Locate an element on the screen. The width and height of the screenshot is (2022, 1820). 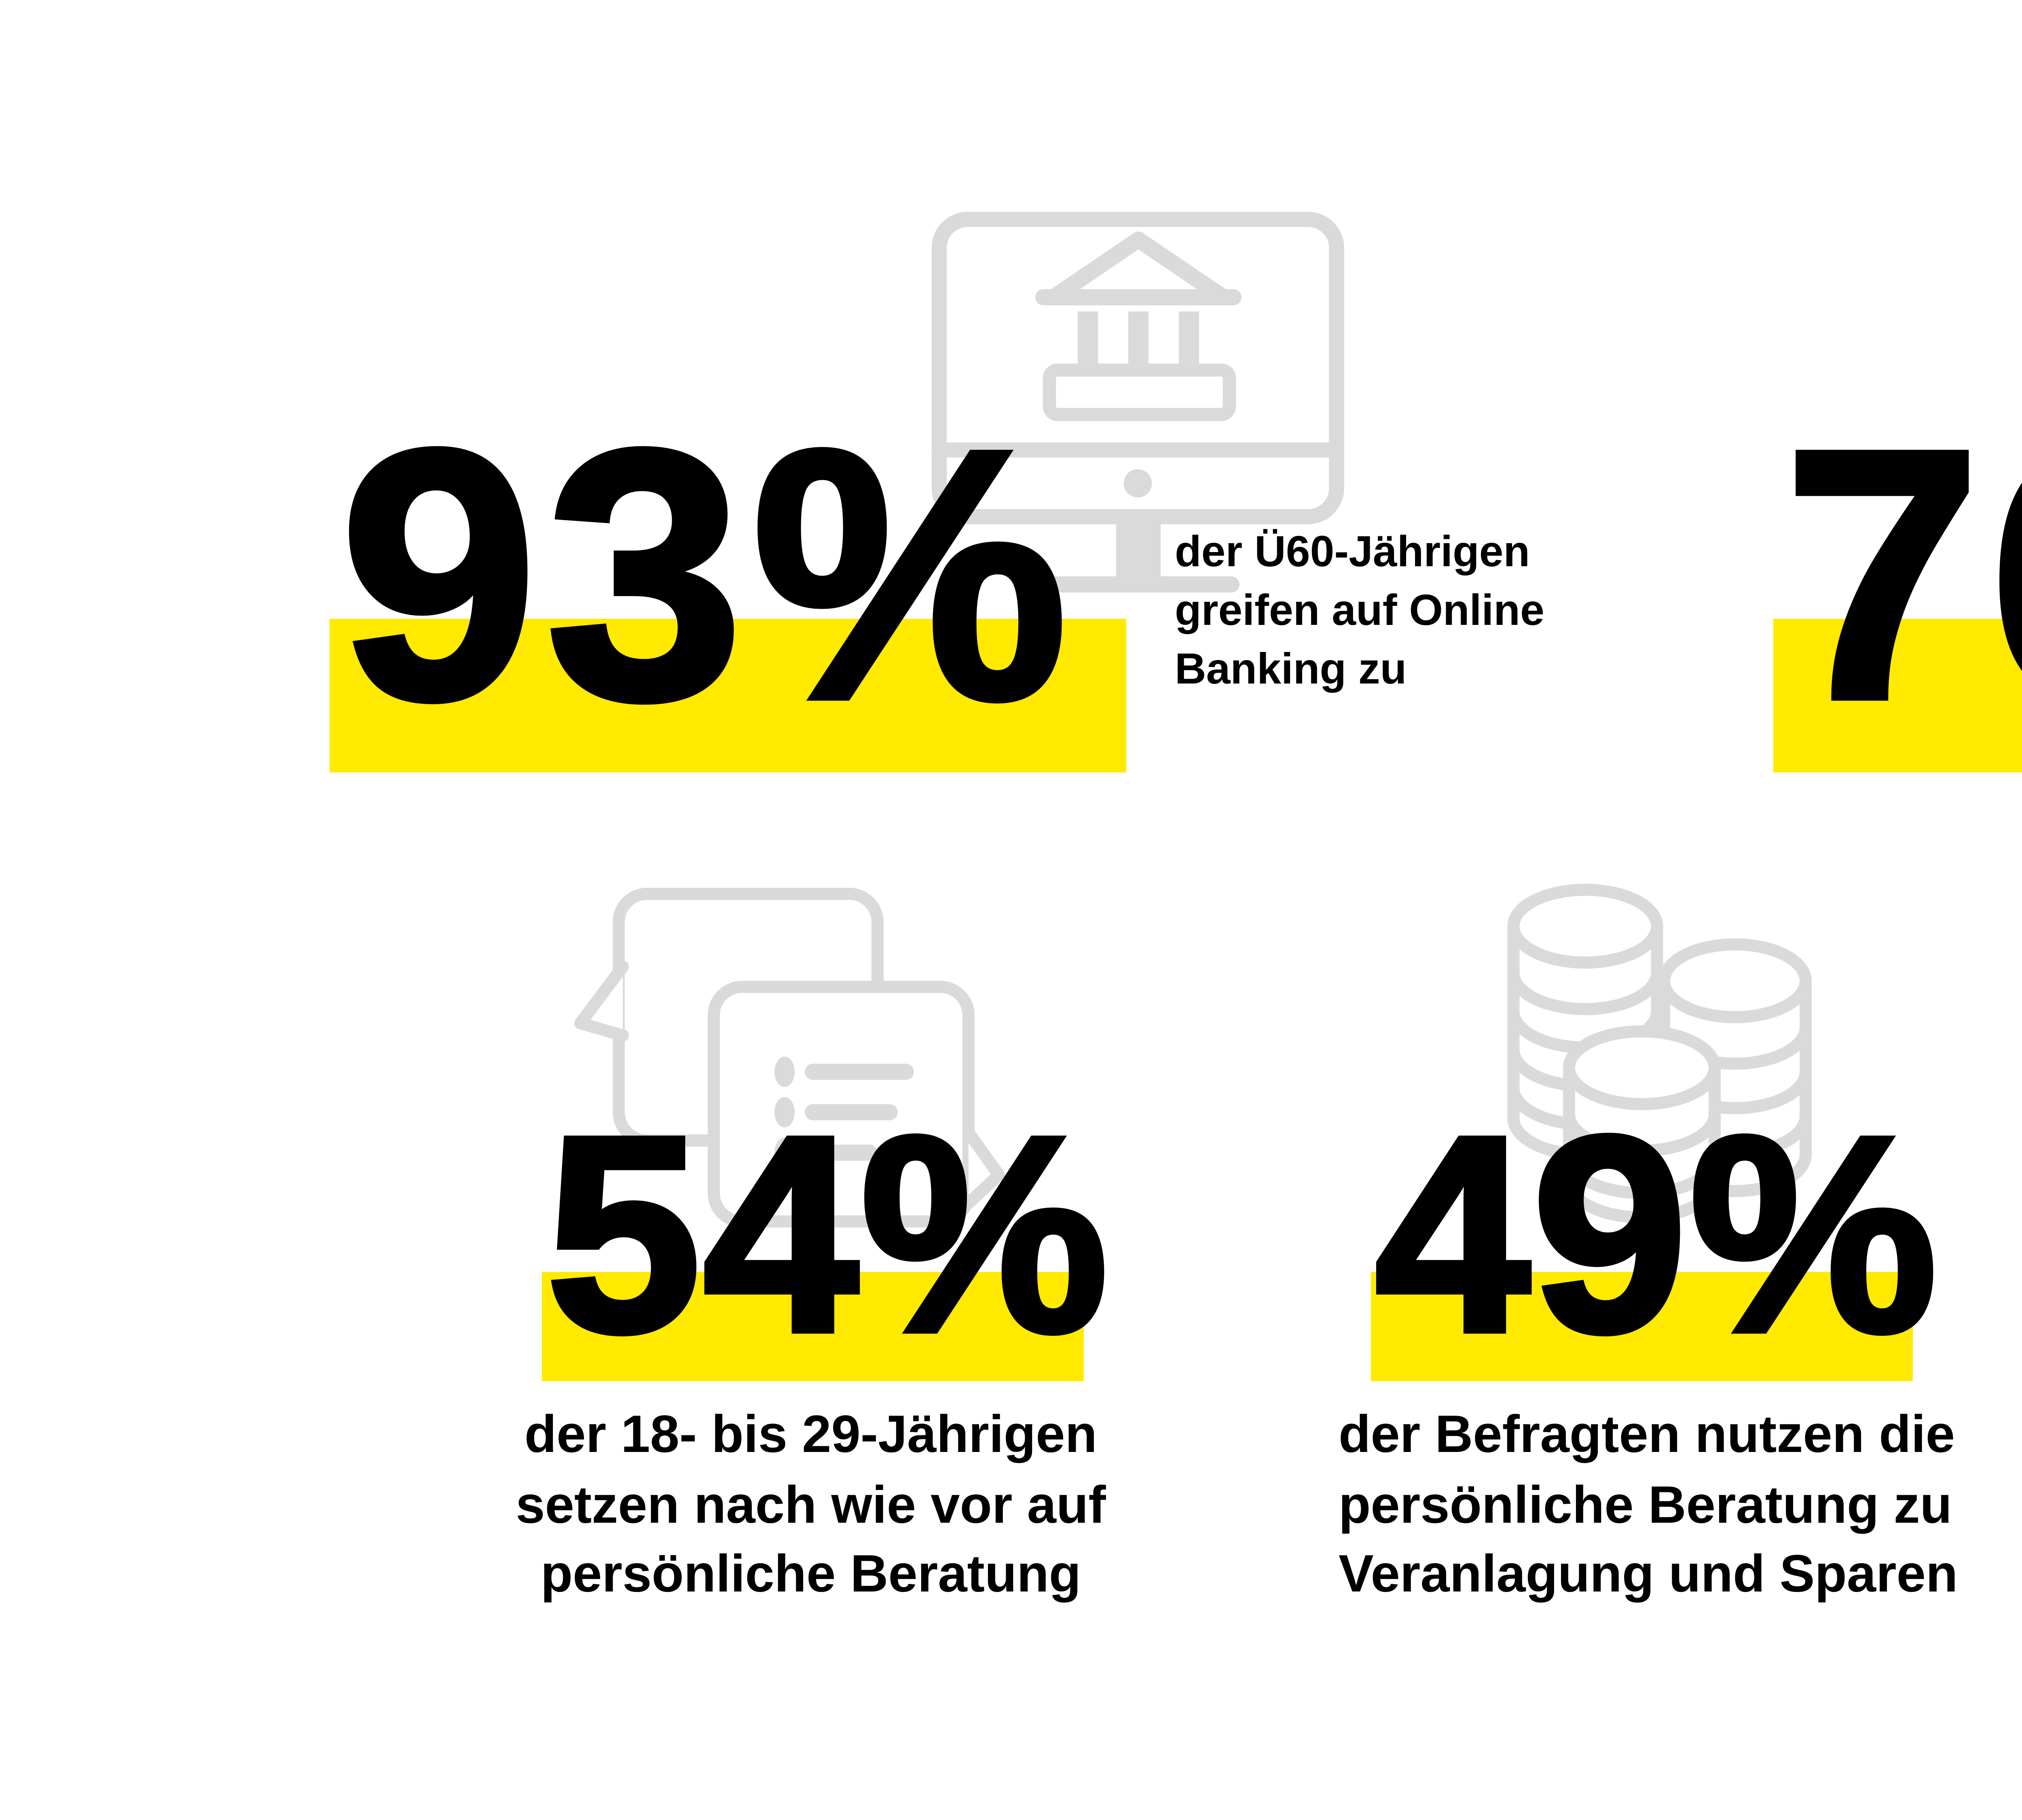
description-line: setzen nach wie vor auf is located at coordinates (811, 1504).